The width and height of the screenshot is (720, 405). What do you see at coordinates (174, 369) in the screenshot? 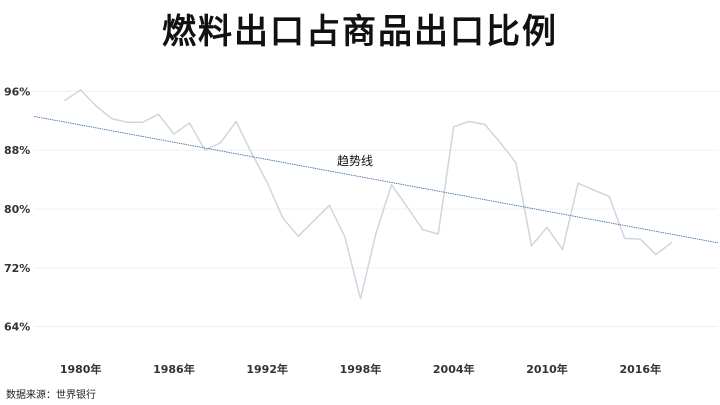
I see `x-tick-label: 1986年` at bounding box center [174, 369].